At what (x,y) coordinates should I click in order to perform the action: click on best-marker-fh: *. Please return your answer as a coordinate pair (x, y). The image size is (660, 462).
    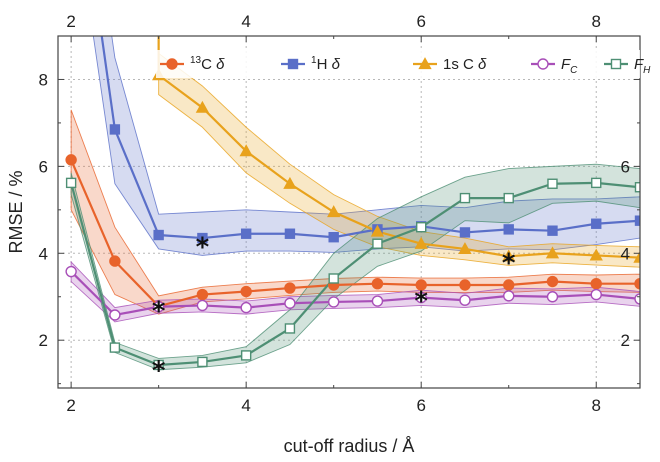
    Looking at the image, I should click on (159, 371).